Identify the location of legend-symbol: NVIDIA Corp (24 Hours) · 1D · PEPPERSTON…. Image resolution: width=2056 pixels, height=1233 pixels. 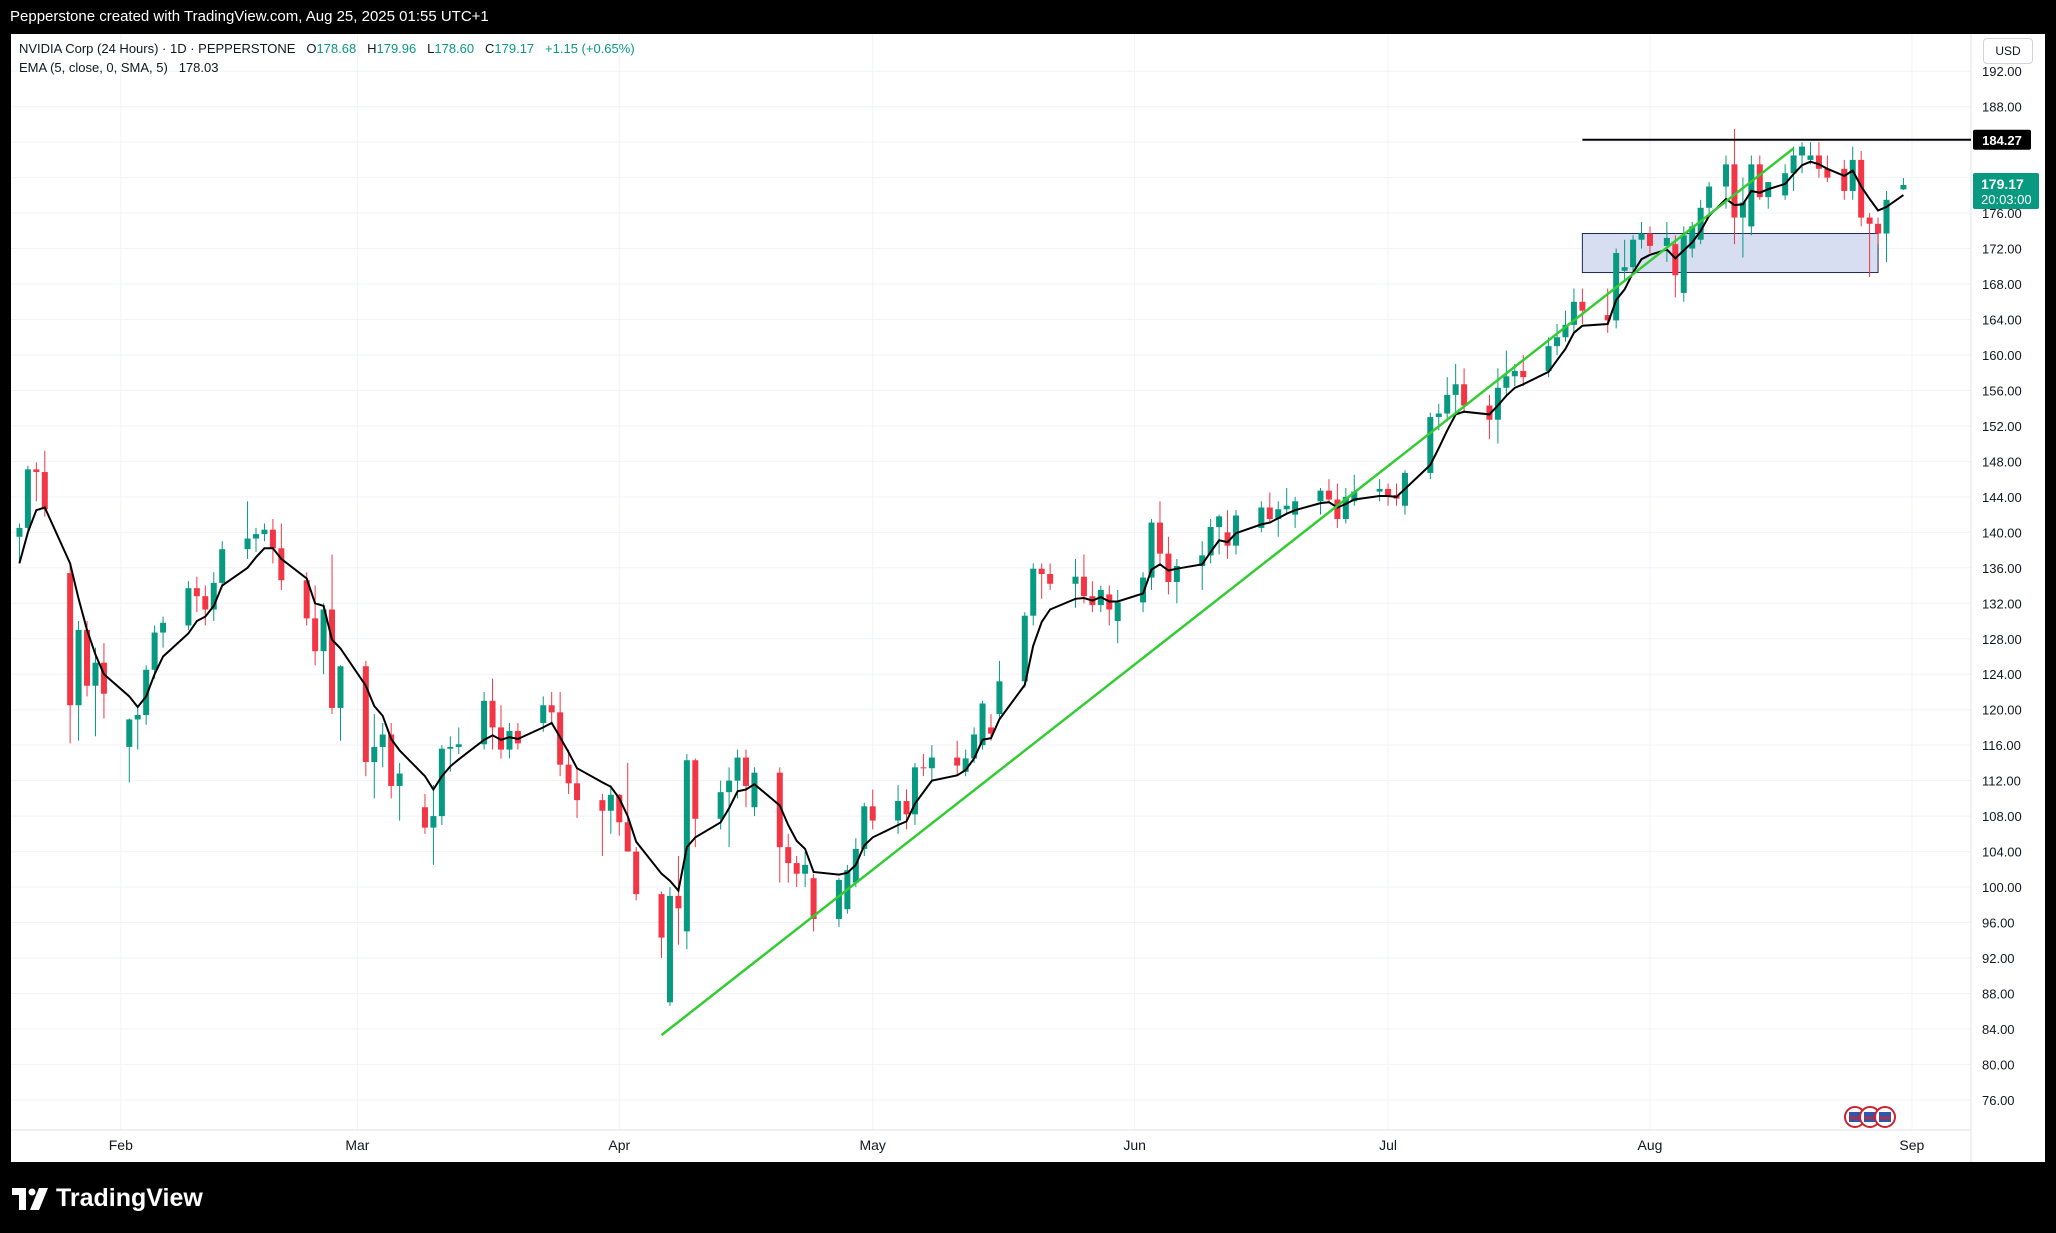
(157, 48).